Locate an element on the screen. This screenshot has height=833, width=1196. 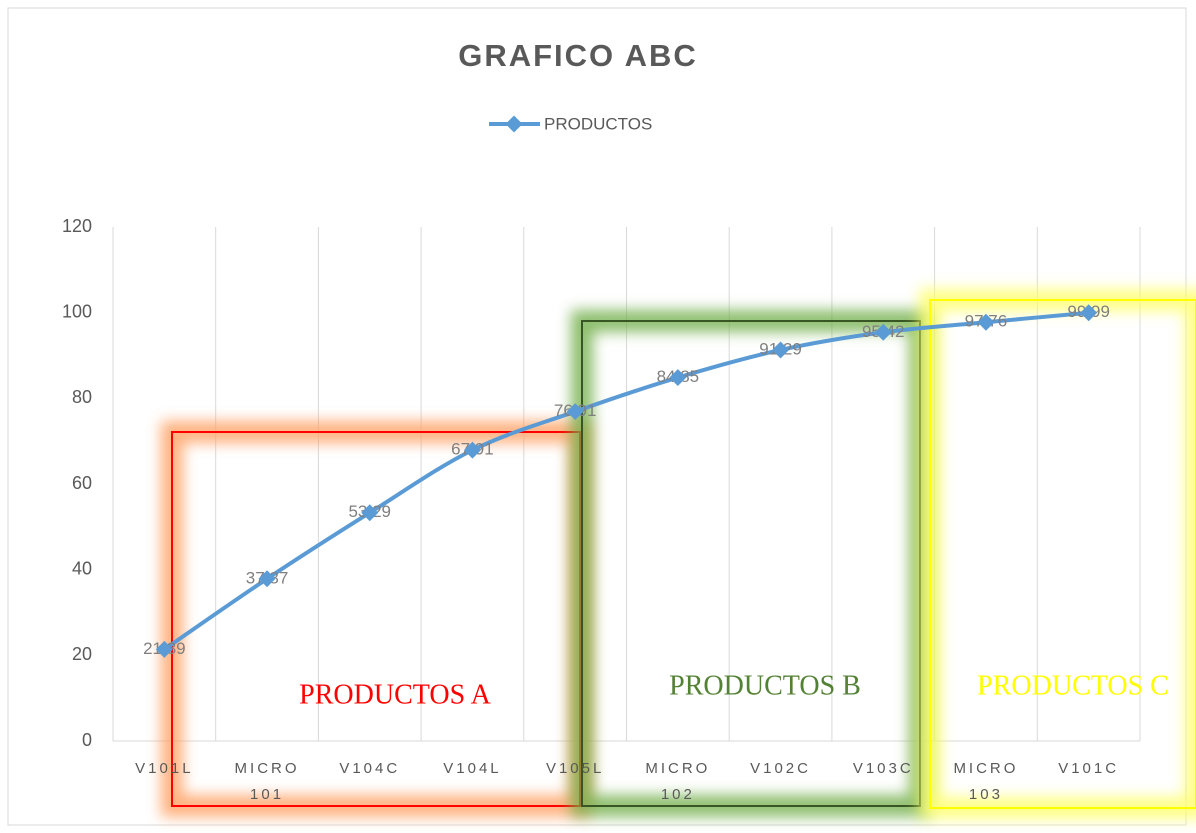
x-tick-label: V104L is located at coordinates (472, 768).